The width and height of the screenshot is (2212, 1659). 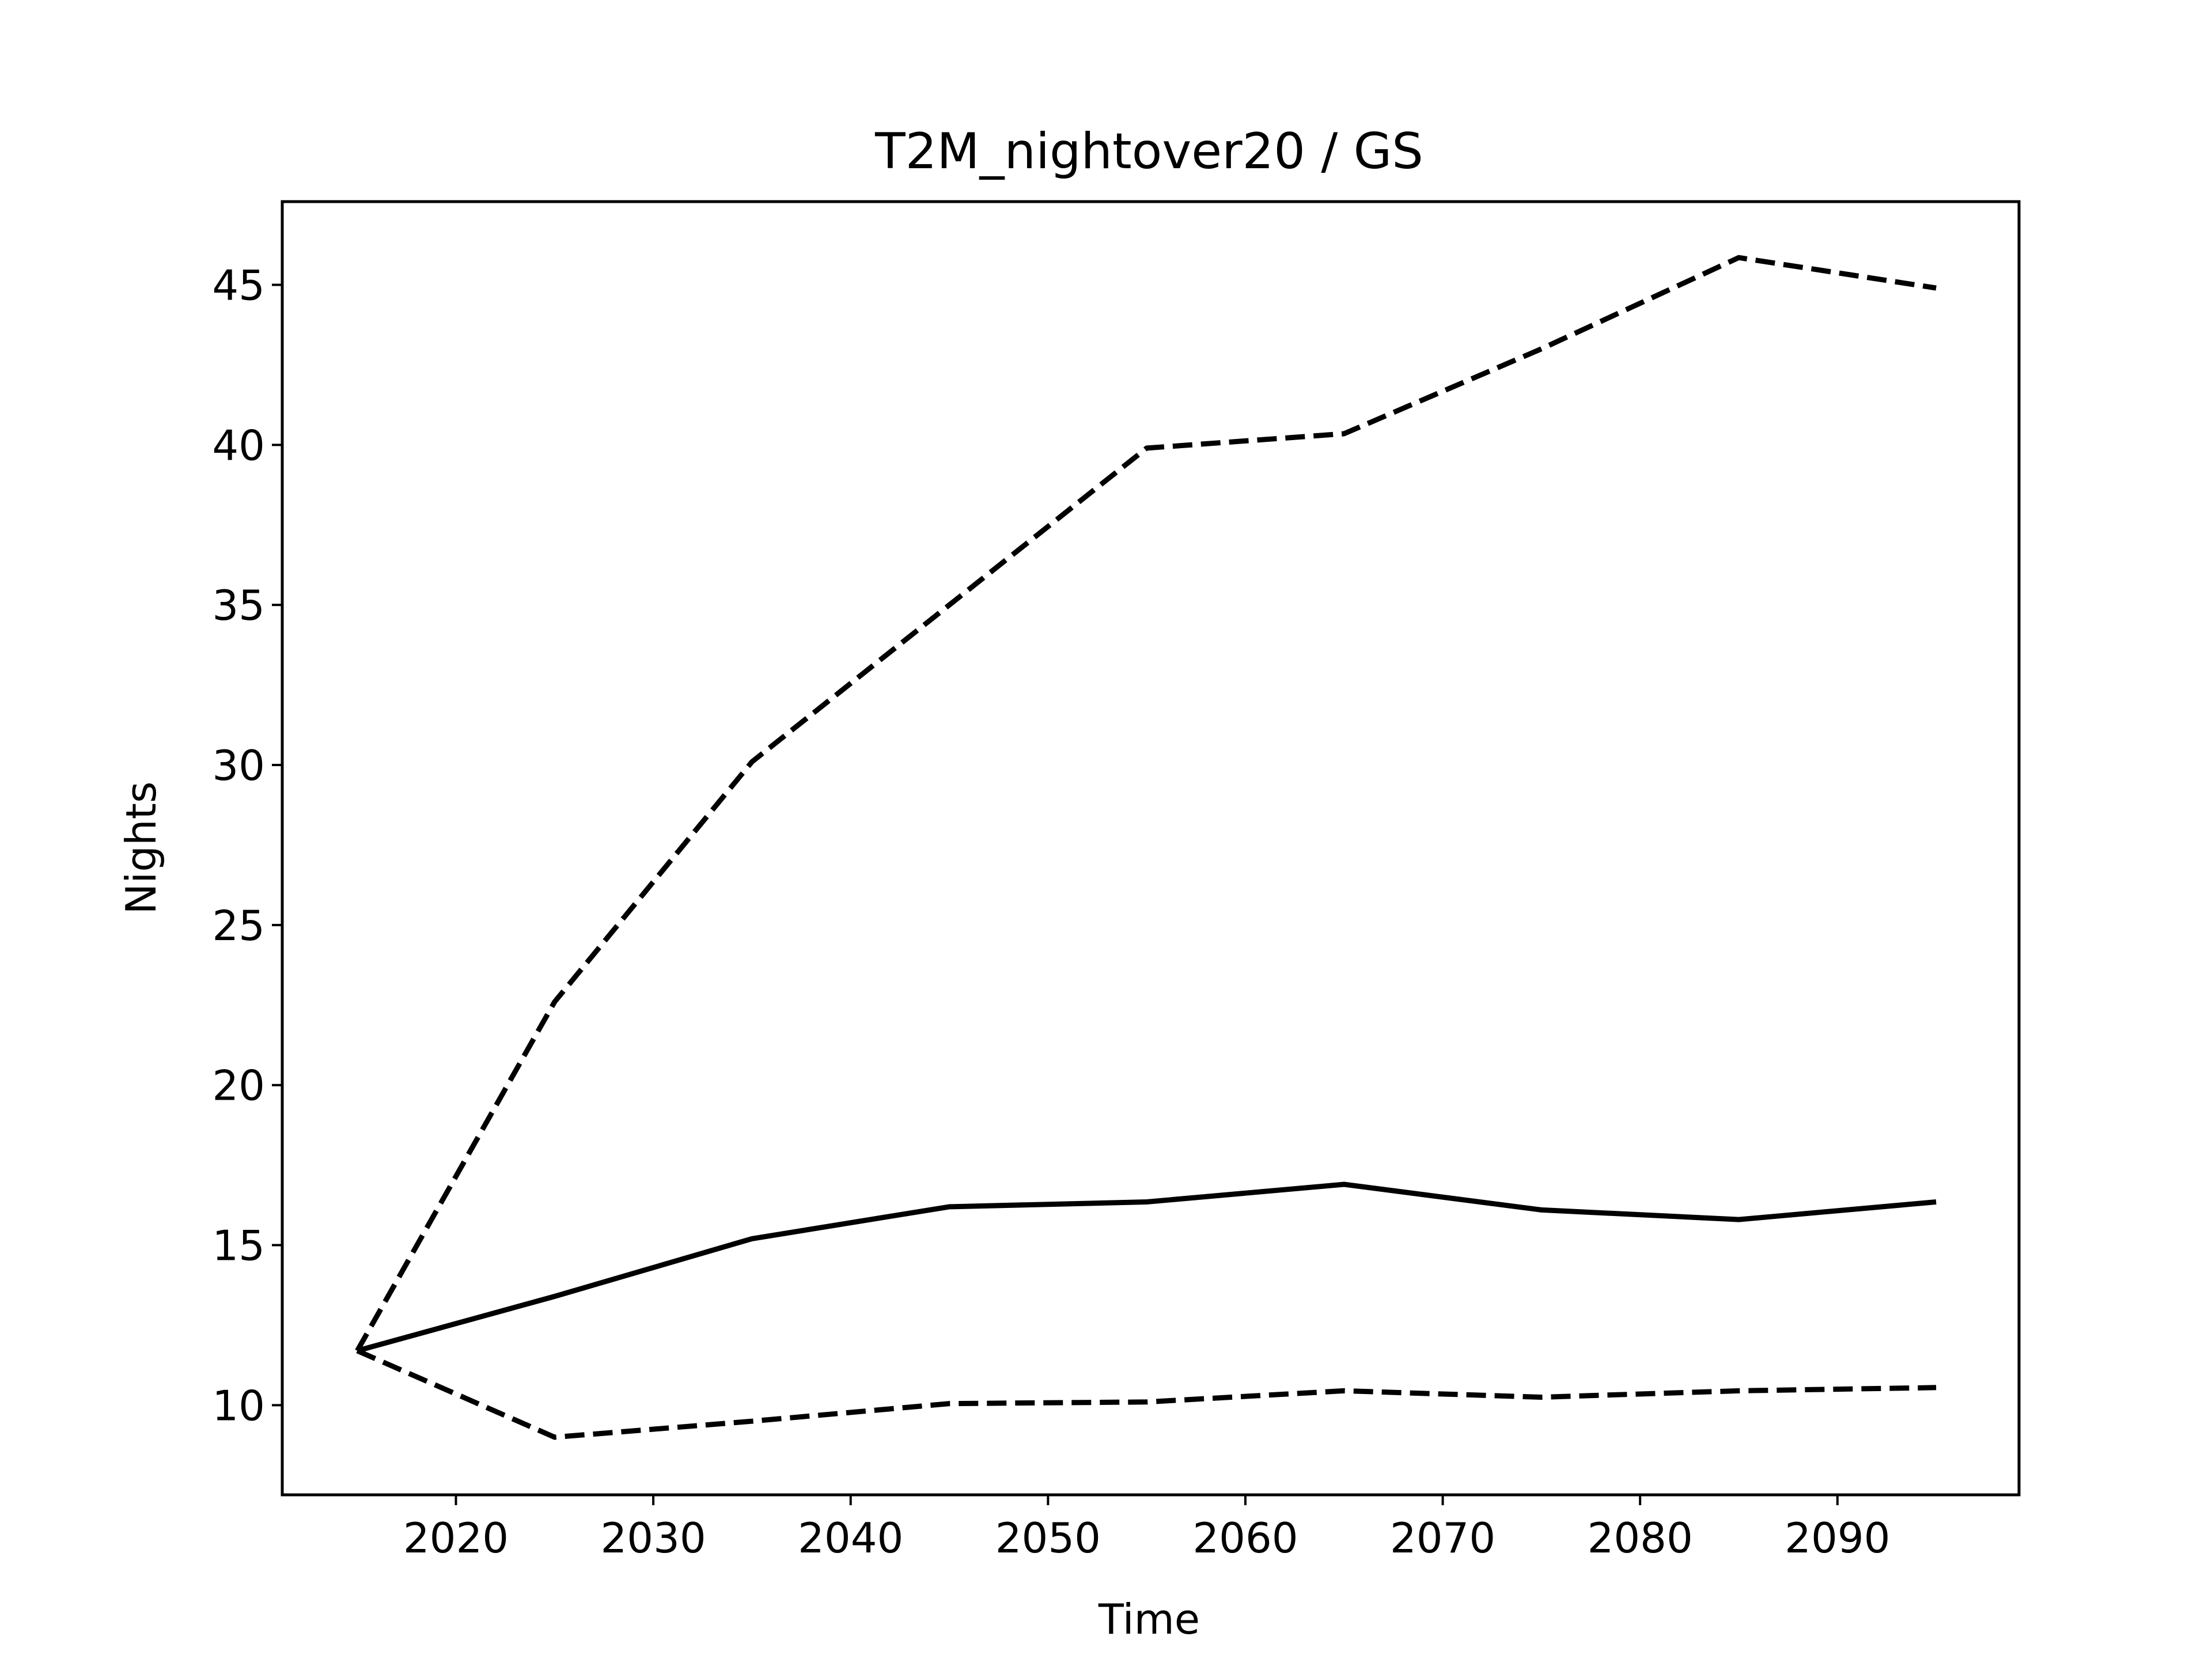 What do you see at coordinates (1837, 1538) in the screenshot?
I see `x-tick-label: 2090` at bounding box center [1837, 1538].